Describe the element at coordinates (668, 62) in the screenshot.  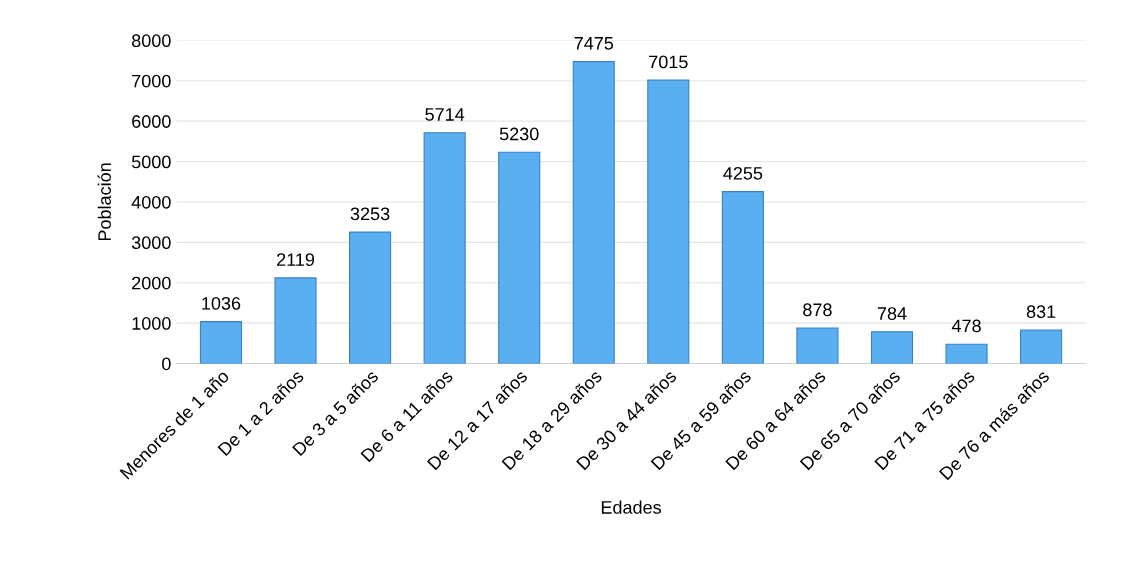
I see `data-label: 7015` at that location.